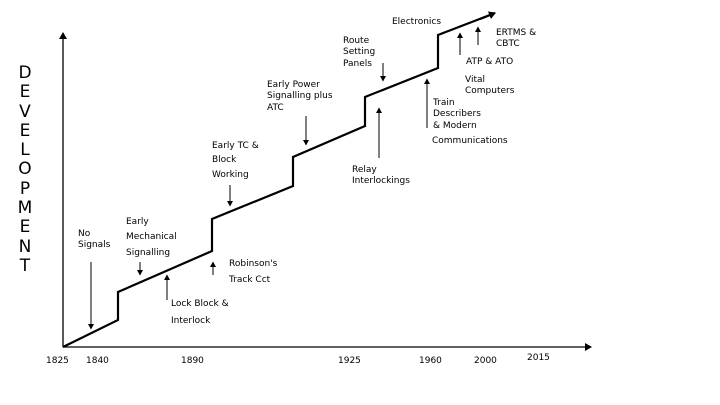 The height and width of the screenshot is (405, 720). What do you see at coordinates (470, 141) in the screenshot?
I see `label-communications: Communications` at bounding box center [470, 141].